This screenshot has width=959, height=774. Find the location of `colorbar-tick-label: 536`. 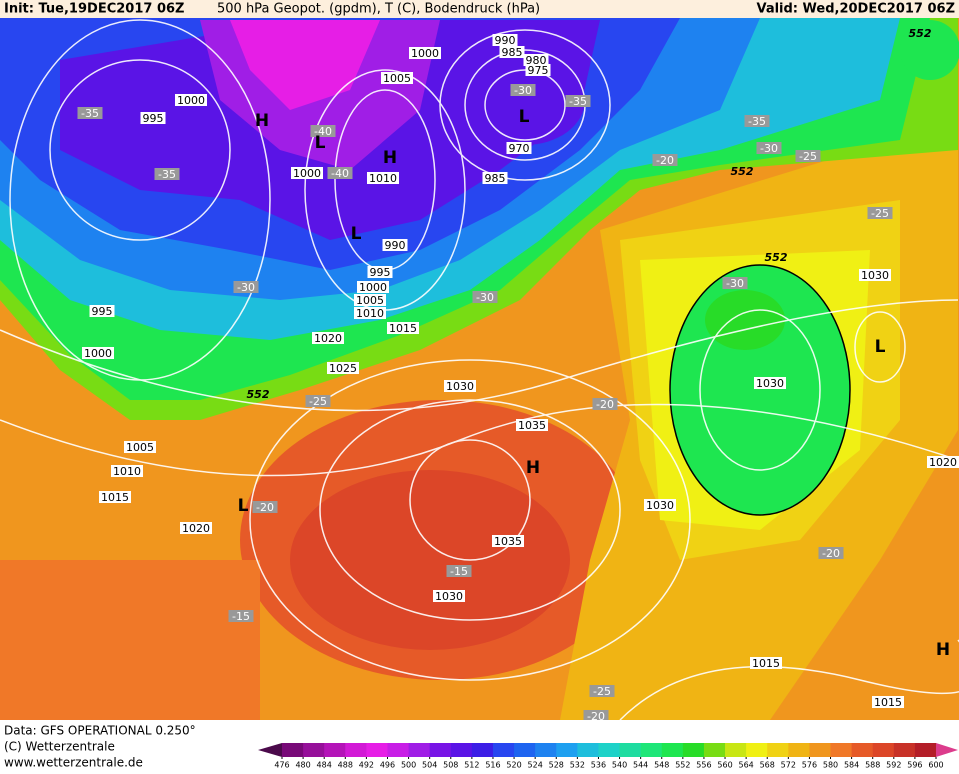

colorbar-tick-label: 536 is located at coordinates (598, 765).